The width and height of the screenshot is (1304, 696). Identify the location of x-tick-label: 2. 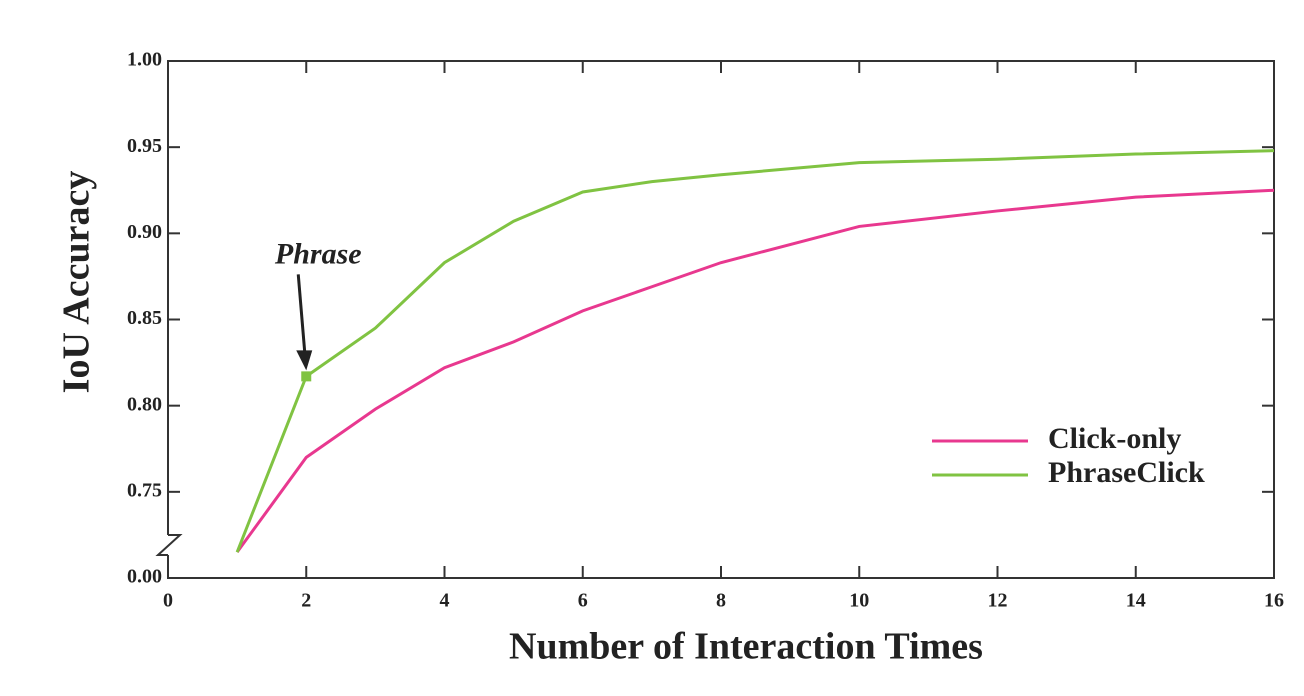
(306, 601).